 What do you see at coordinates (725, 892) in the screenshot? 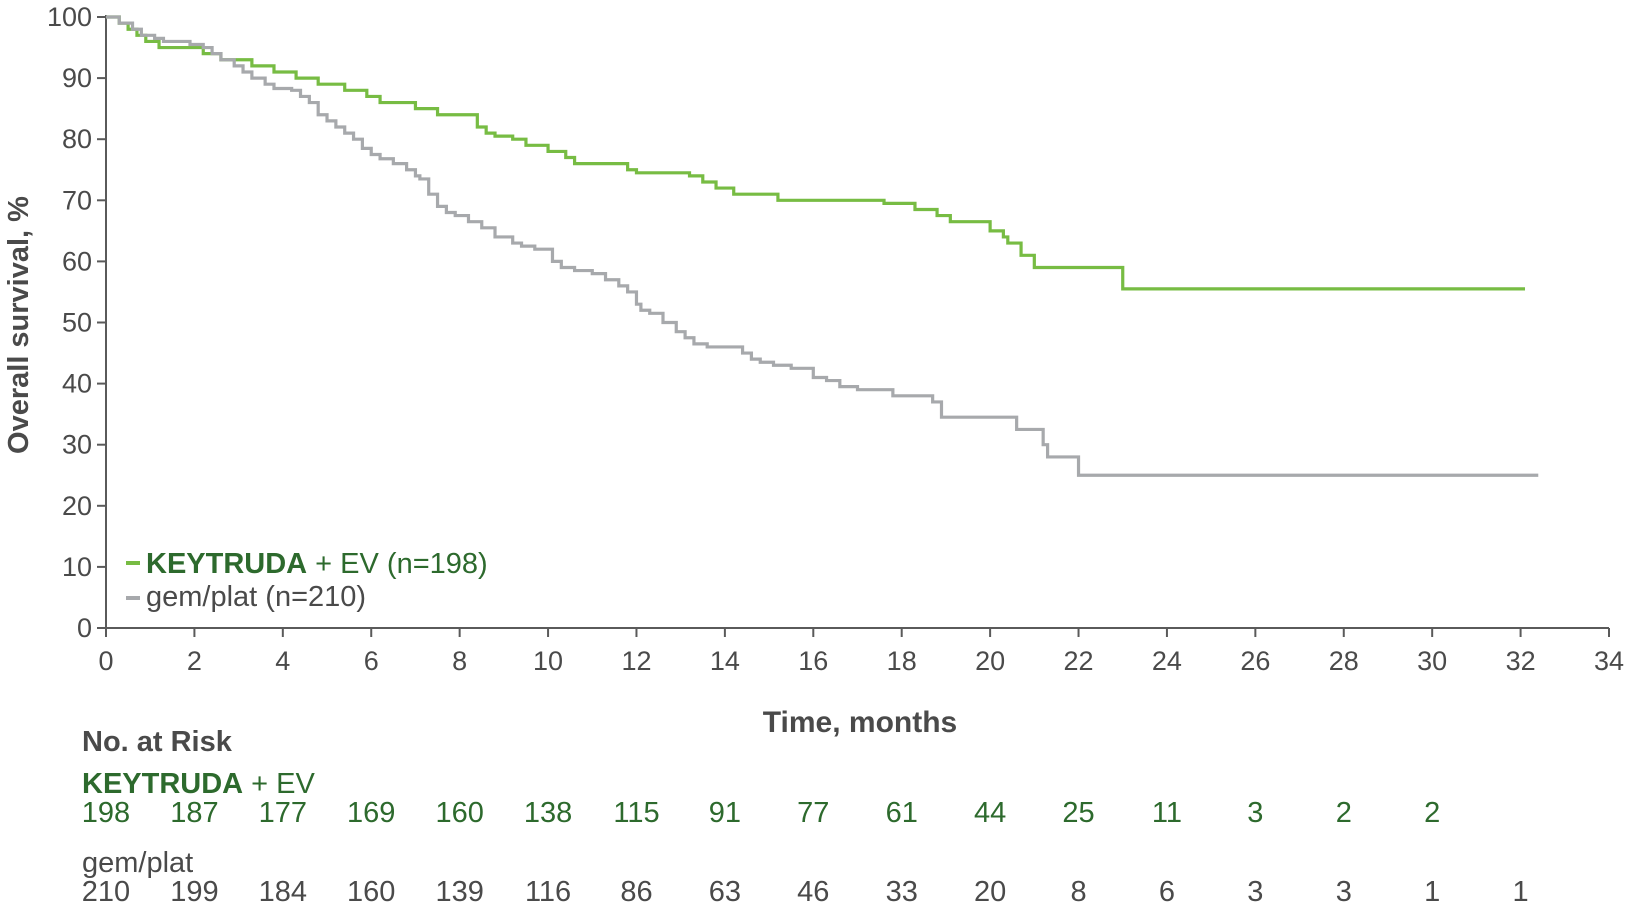
I see `risk-count: 63` at bounding box center [725, 892].